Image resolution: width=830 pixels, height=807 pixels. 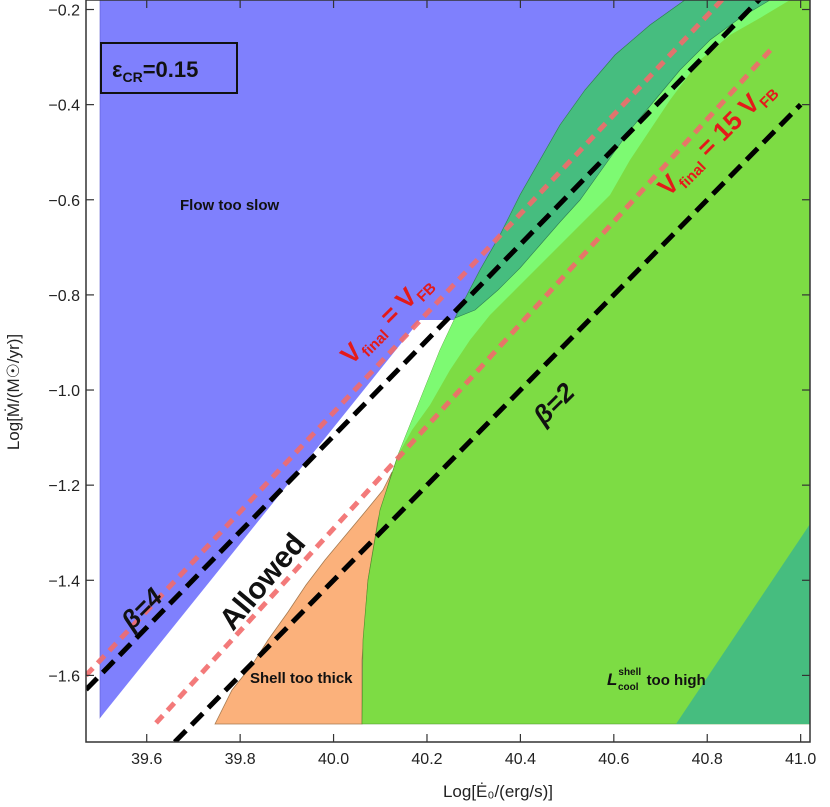 I want to click on x-tick-label: 40.8, so click(x=707, y=759).